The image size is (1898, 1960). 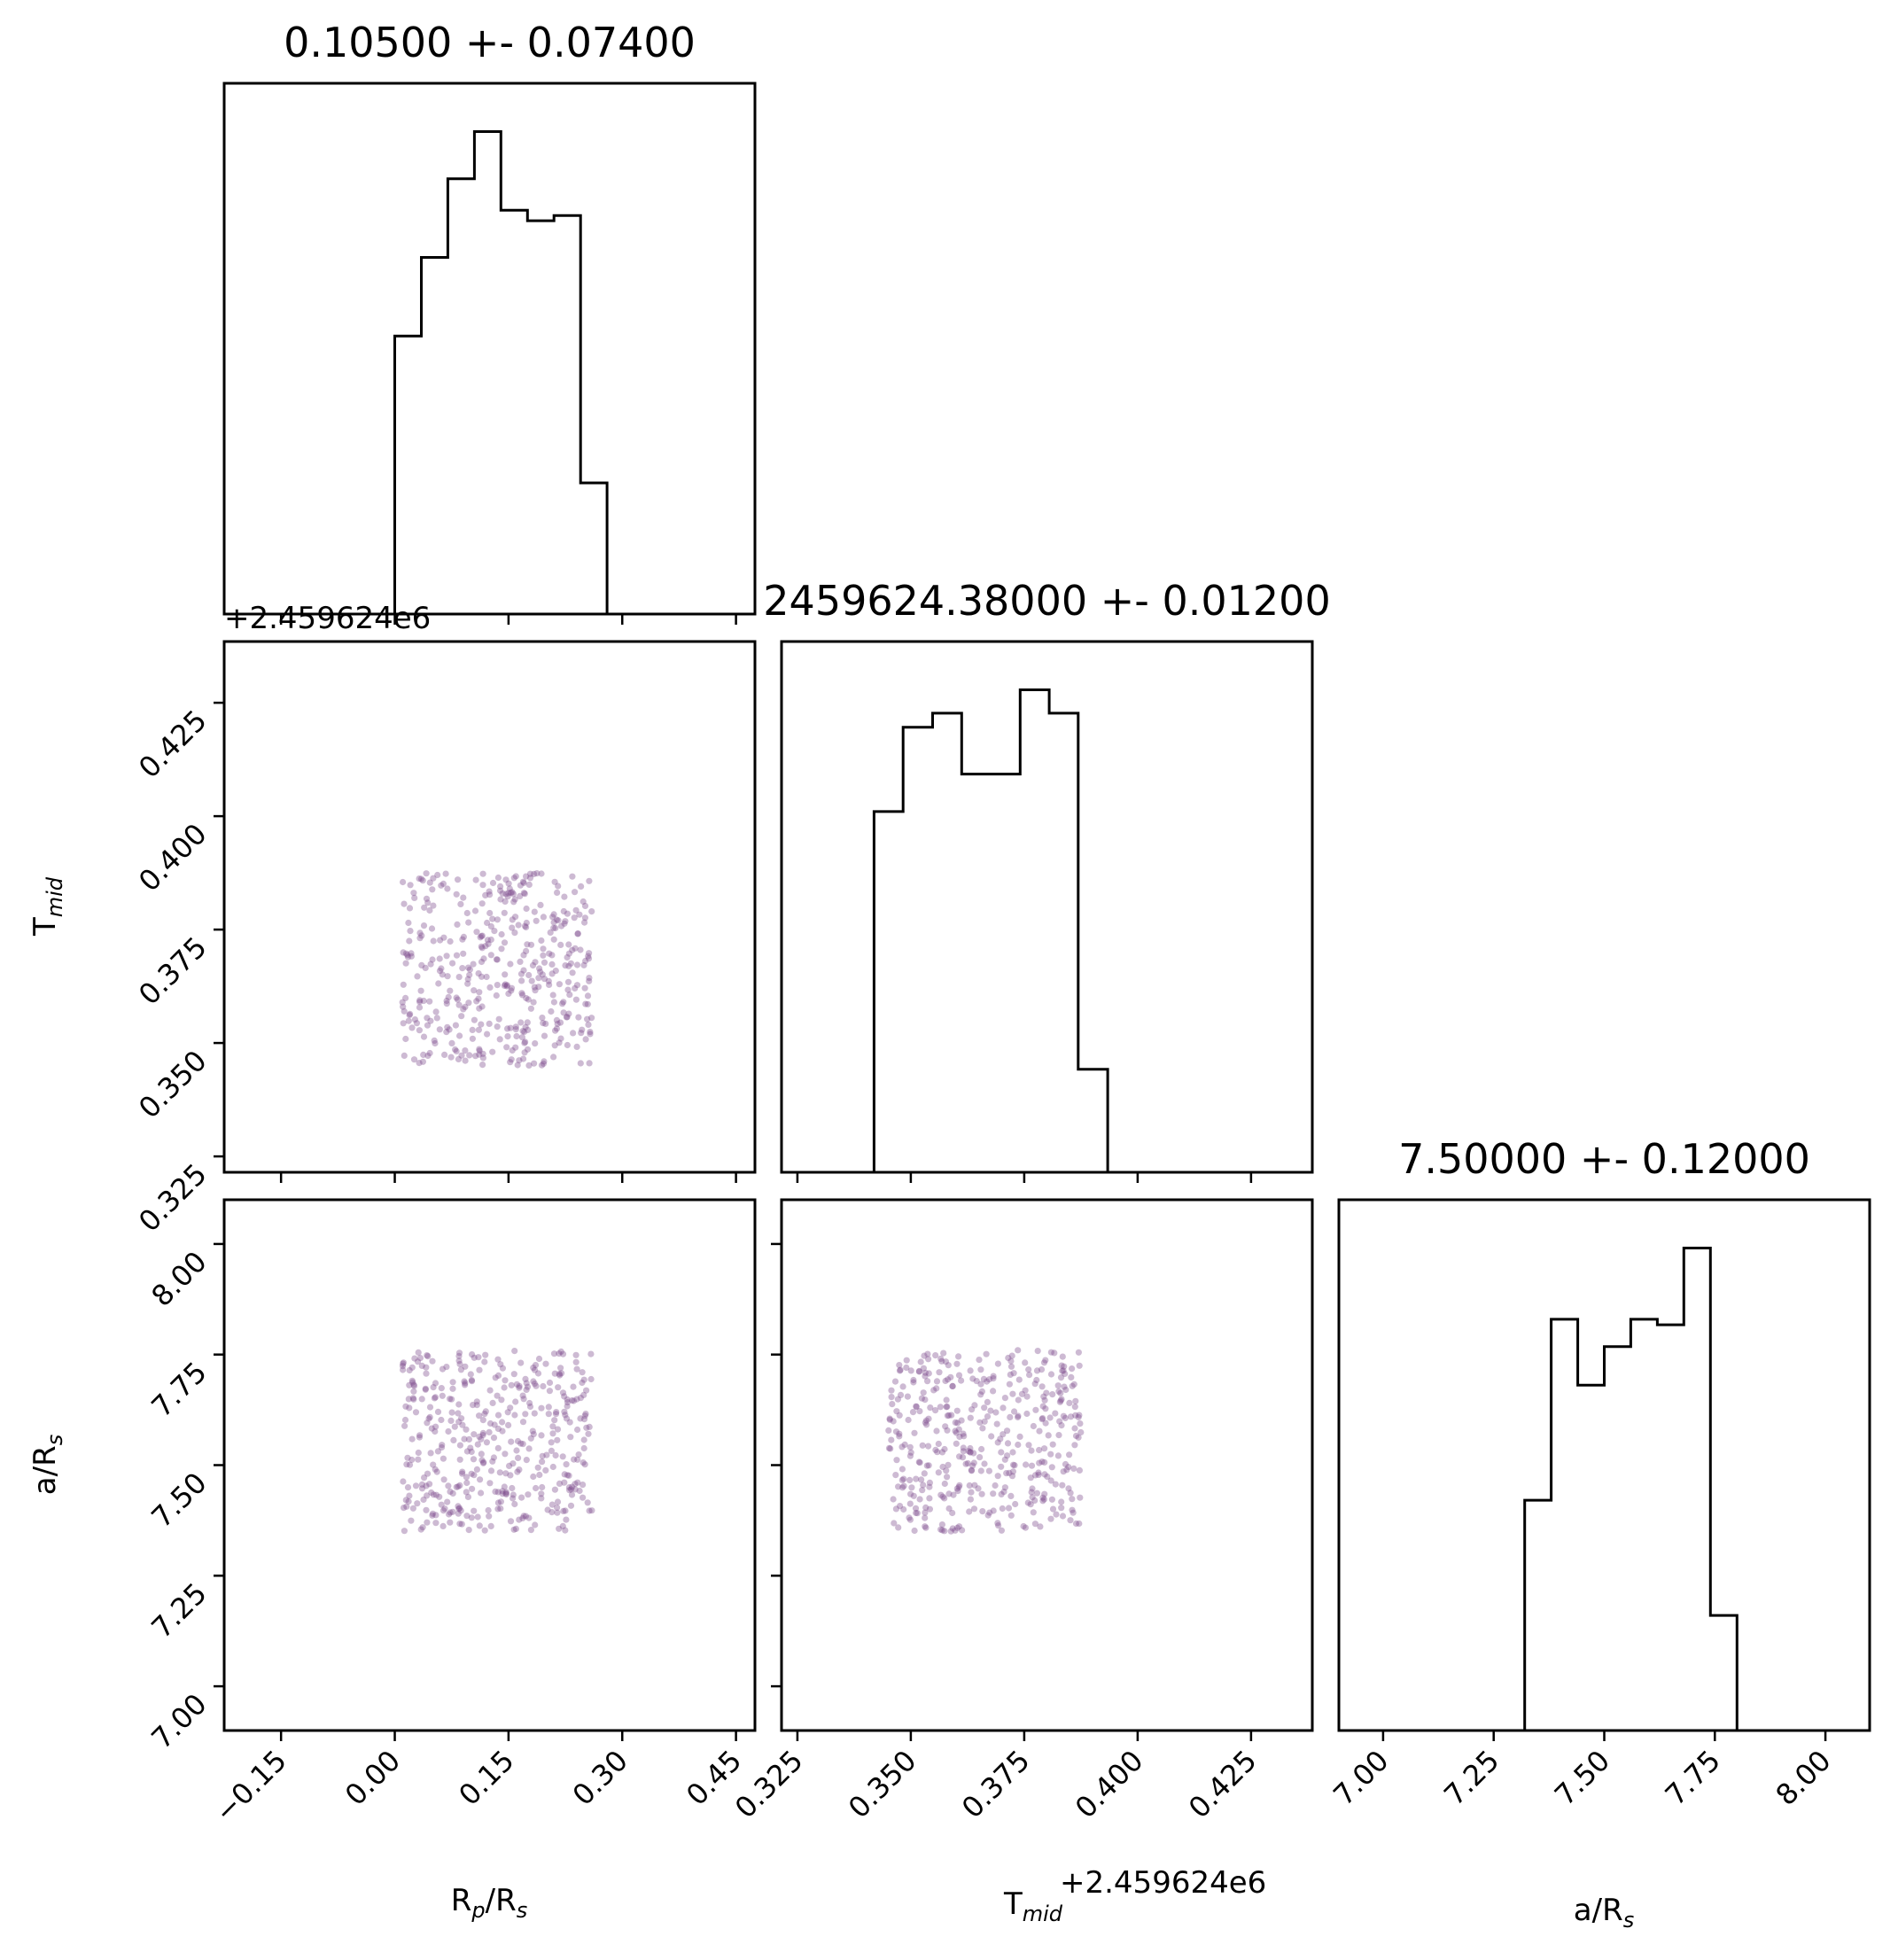 I want to click on x-tick-label-tmid: 0.425, so click(x=1223, y=1784).